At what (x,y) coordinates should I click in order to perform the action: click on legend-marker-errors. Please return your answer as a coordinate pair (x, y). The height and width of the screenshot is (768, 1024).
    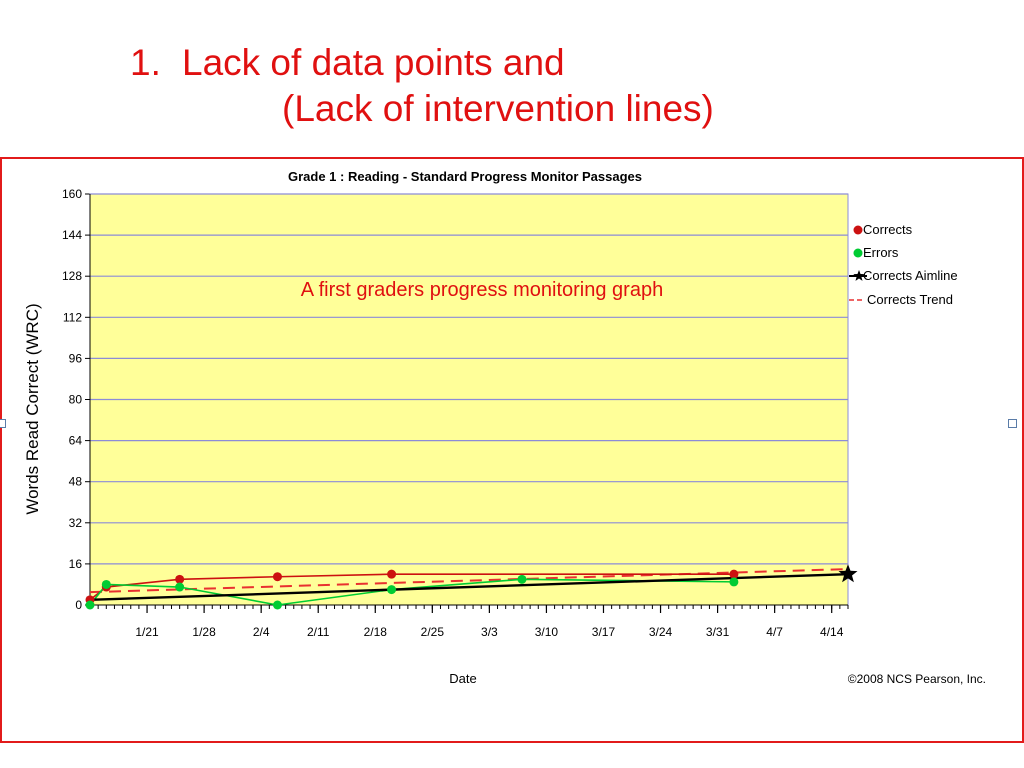
    Looking at the image, I should click on (858, 253).